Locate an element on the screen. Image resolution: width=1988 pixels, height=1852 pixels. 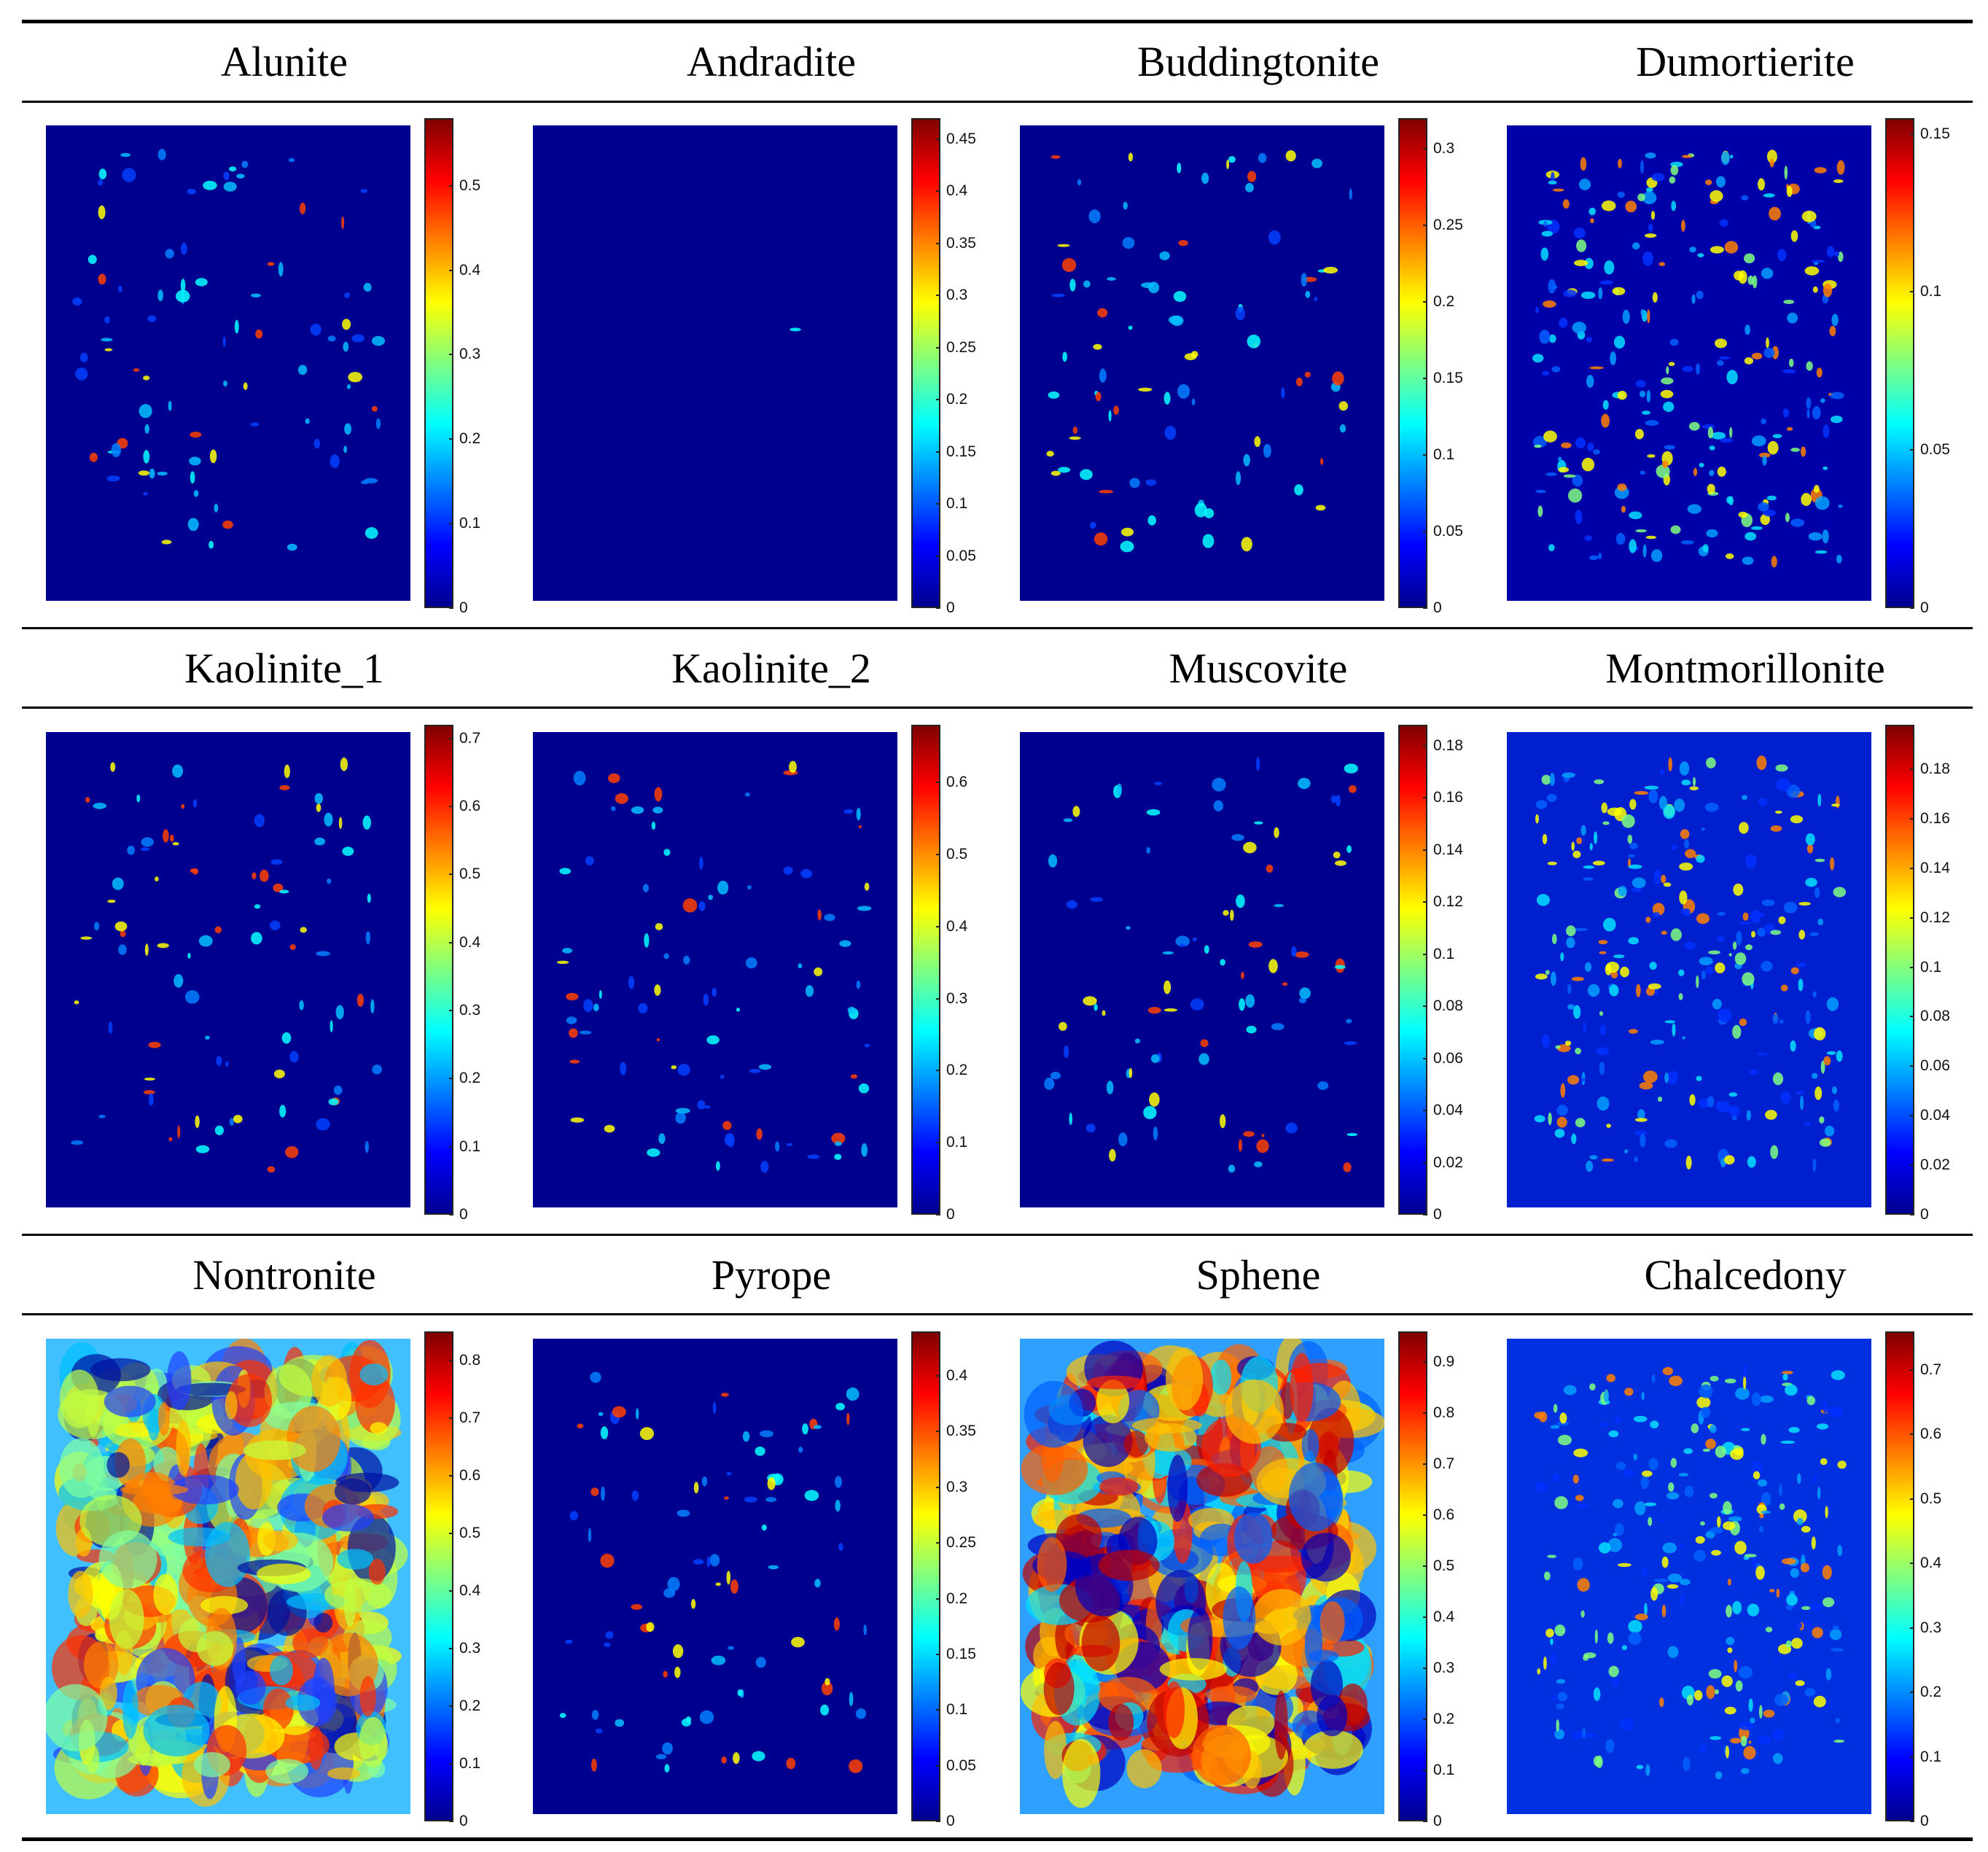
colorbar-tick-label: 0.16 is located at coordinates (1448, 797).